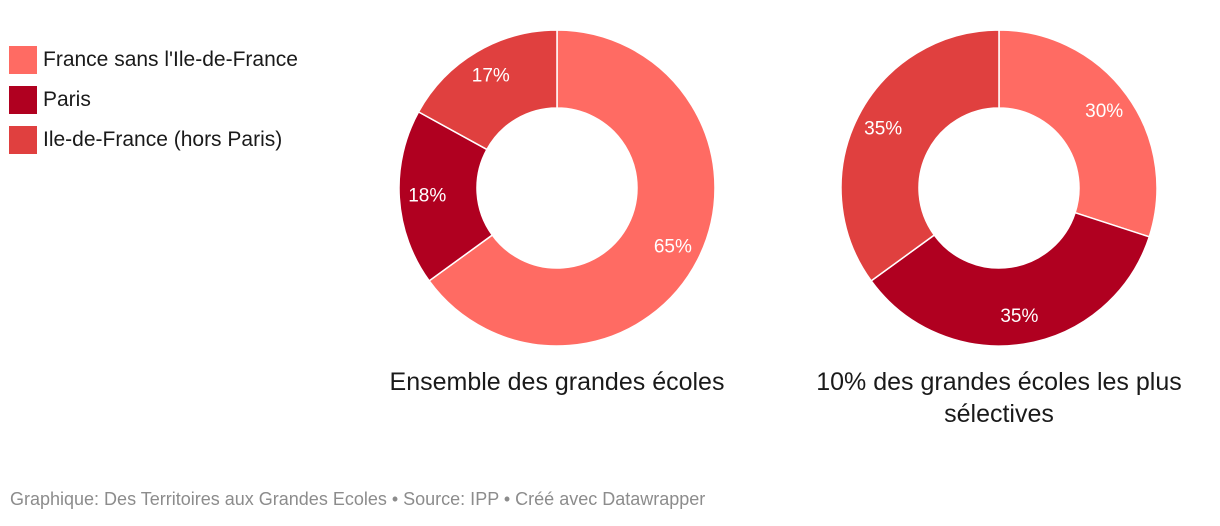  I want to click on data-label-selectives-paris: 35%, so click(1019, 316).